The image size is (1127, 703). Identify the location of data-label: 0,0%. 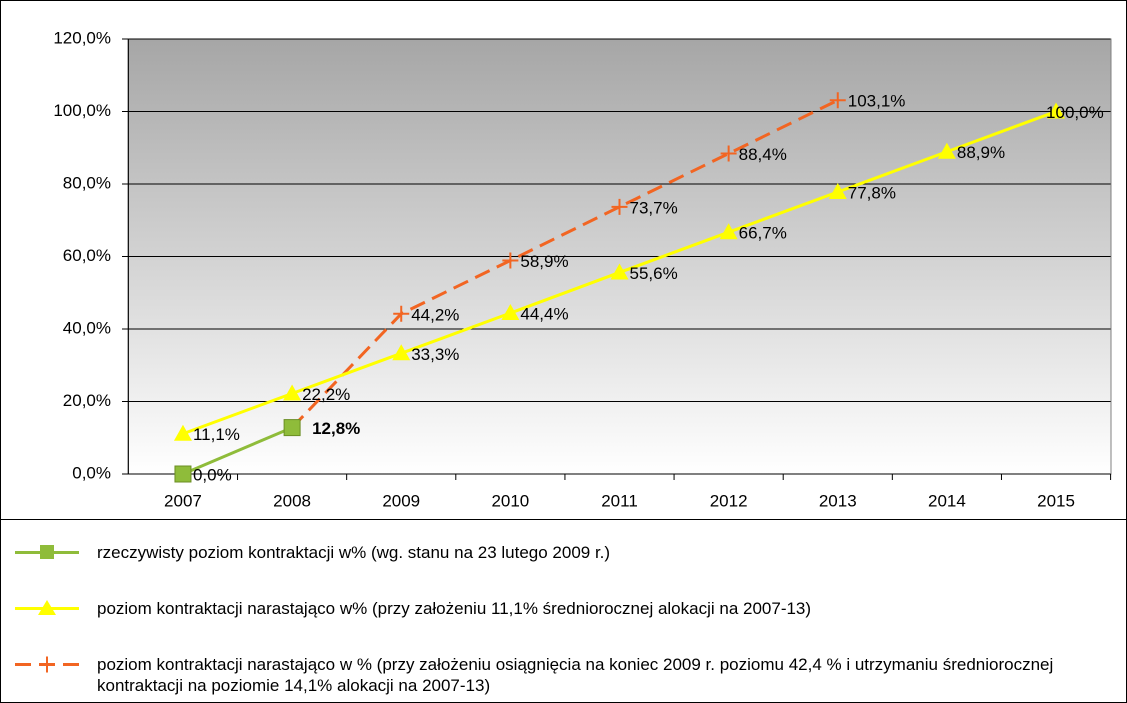
(212, 474).